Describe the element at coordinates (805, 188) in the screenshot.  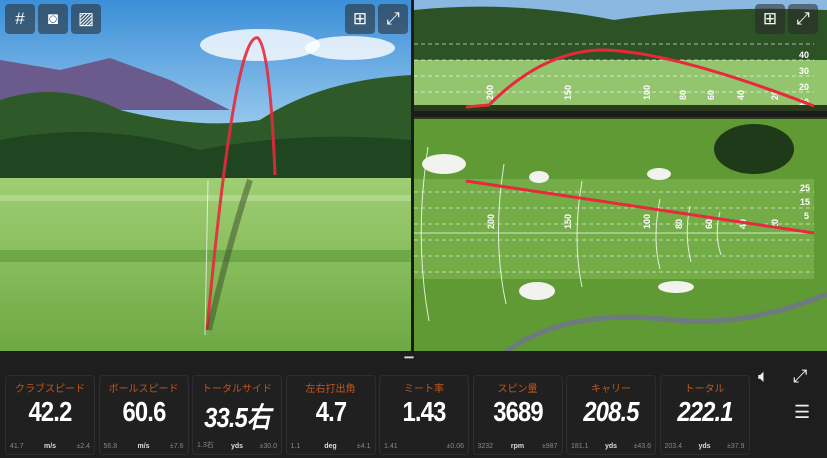
I see `lateral-label: 25` at that location.